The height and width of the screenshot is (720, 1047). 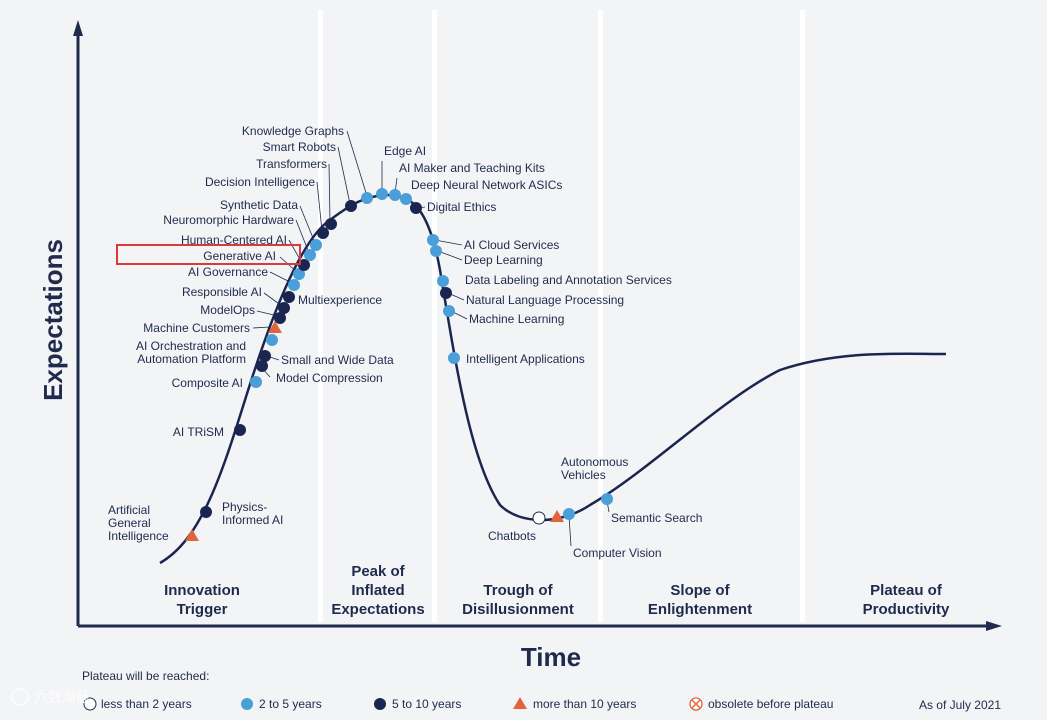 I want to click on label-line: Artificial, so click(x=129, y=510).